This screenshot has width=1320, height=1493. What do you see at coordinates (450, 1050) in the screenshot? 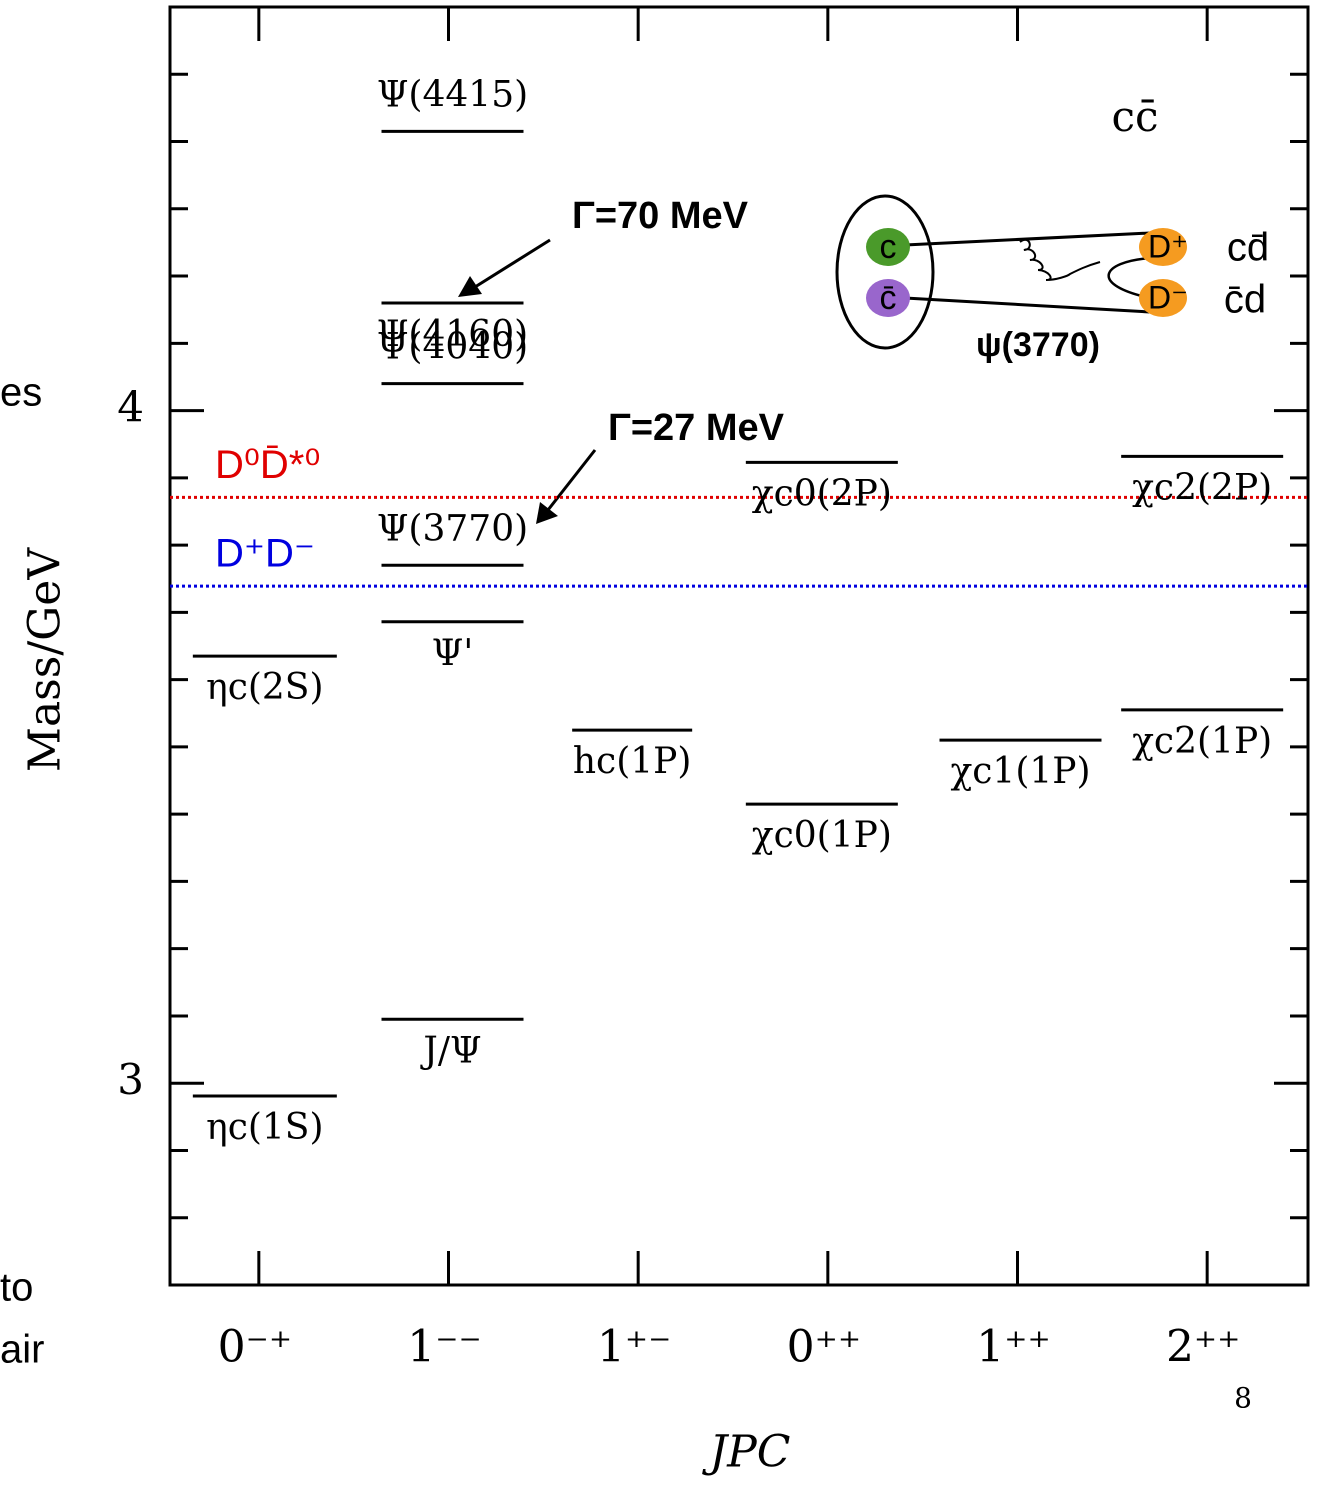
I see `level-label: J/Ψ` at bounding box center [450, 1050].